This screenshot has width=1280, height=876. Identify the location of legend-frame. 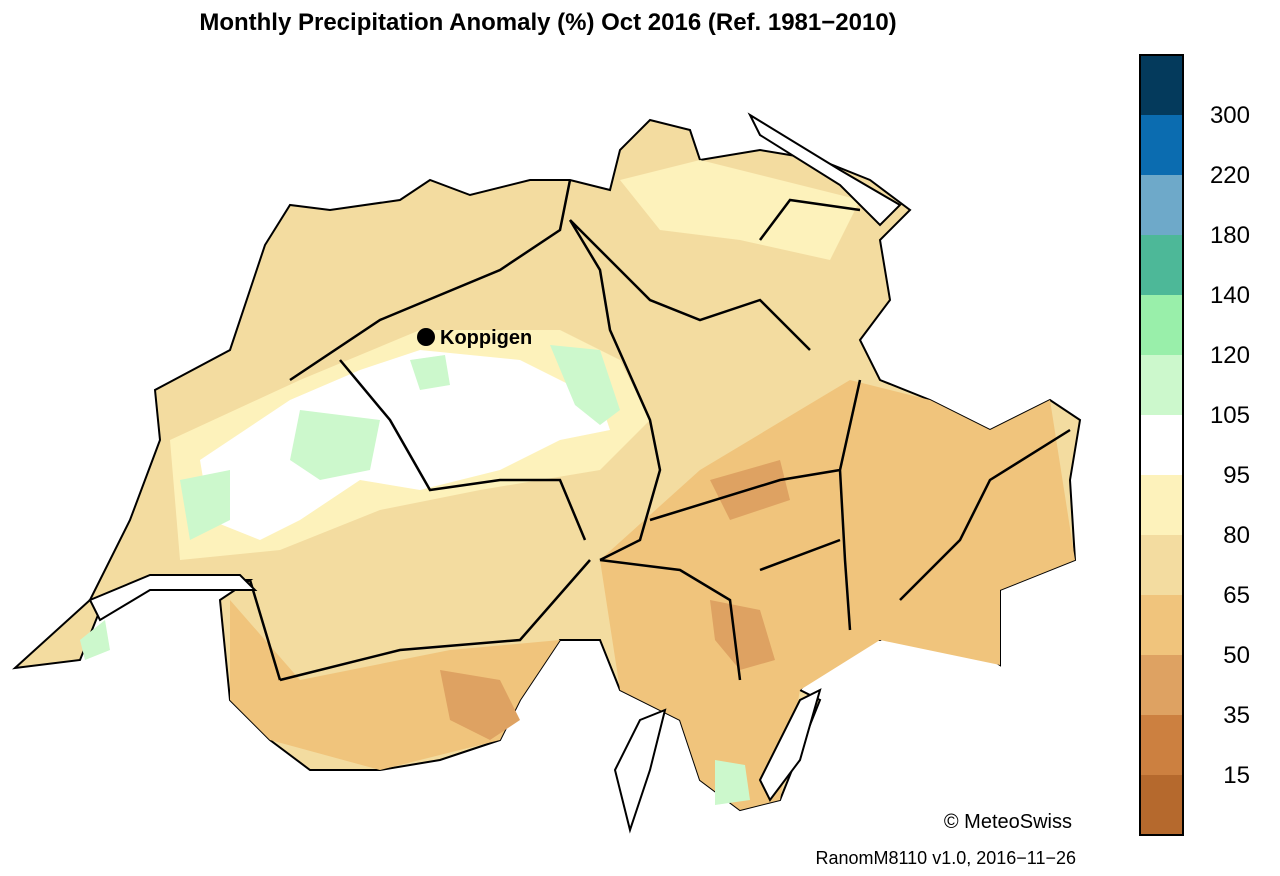
(1161, 445).